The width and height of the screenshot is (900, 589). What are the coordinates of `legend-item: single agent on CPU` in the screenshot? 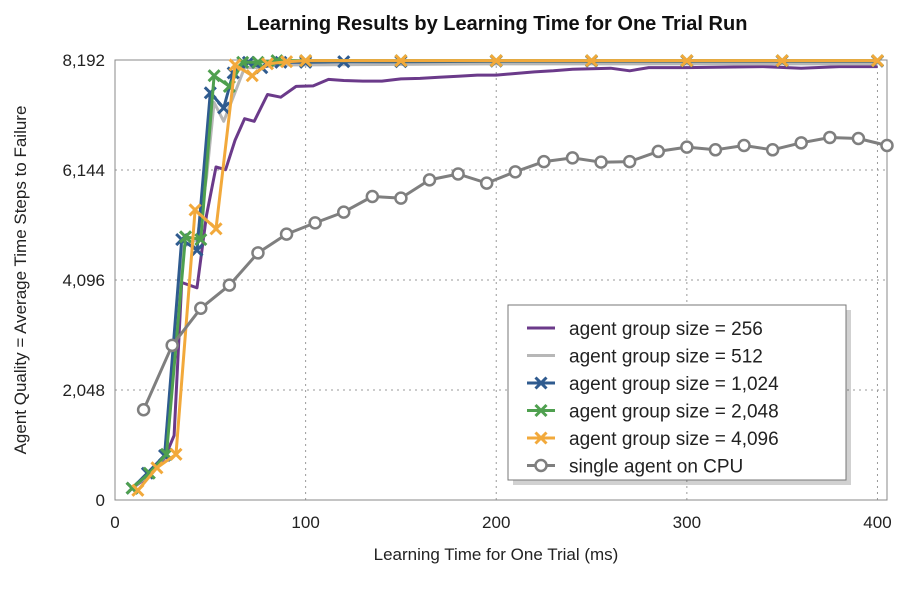 It's located at (635, 467).